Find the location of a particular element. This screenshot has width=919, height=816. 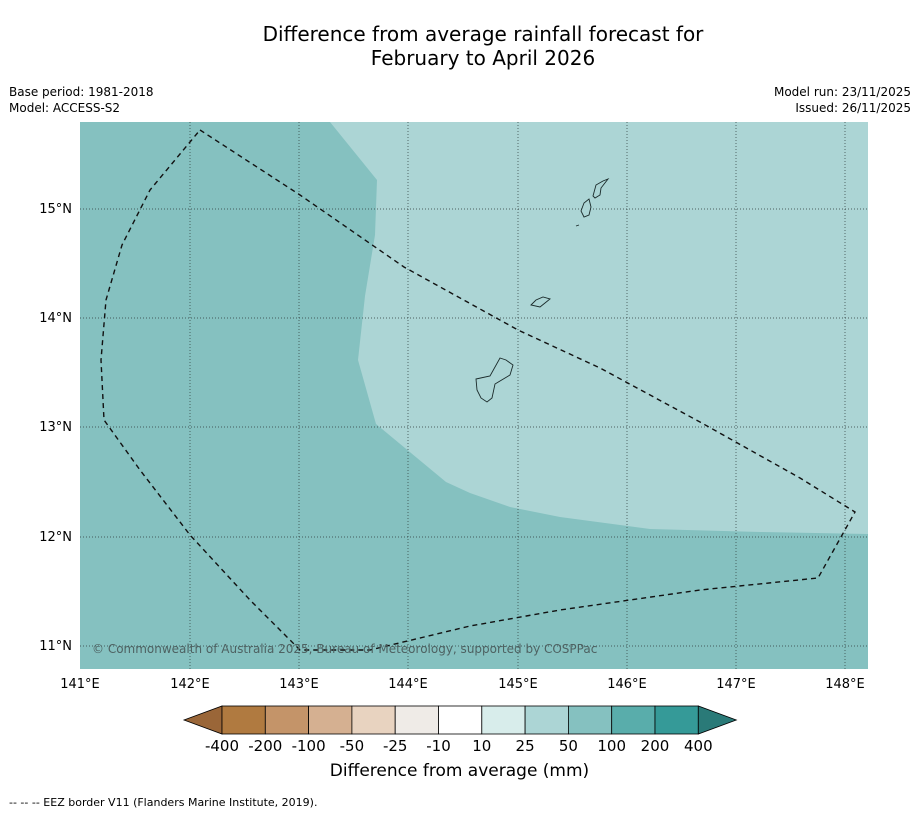

colorbar-tick-label: 10 is located at coordinates (482, 746).